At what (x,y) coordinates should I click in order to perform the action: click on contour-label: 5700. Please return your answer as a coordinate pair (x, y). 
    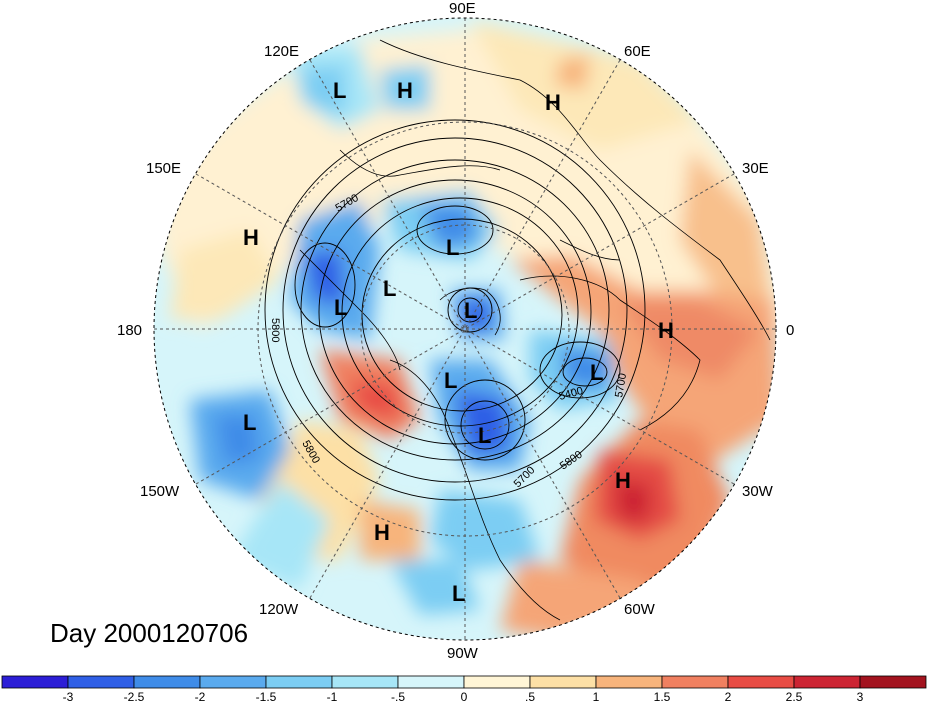
    Looking at the image, I should click on (621, 385).